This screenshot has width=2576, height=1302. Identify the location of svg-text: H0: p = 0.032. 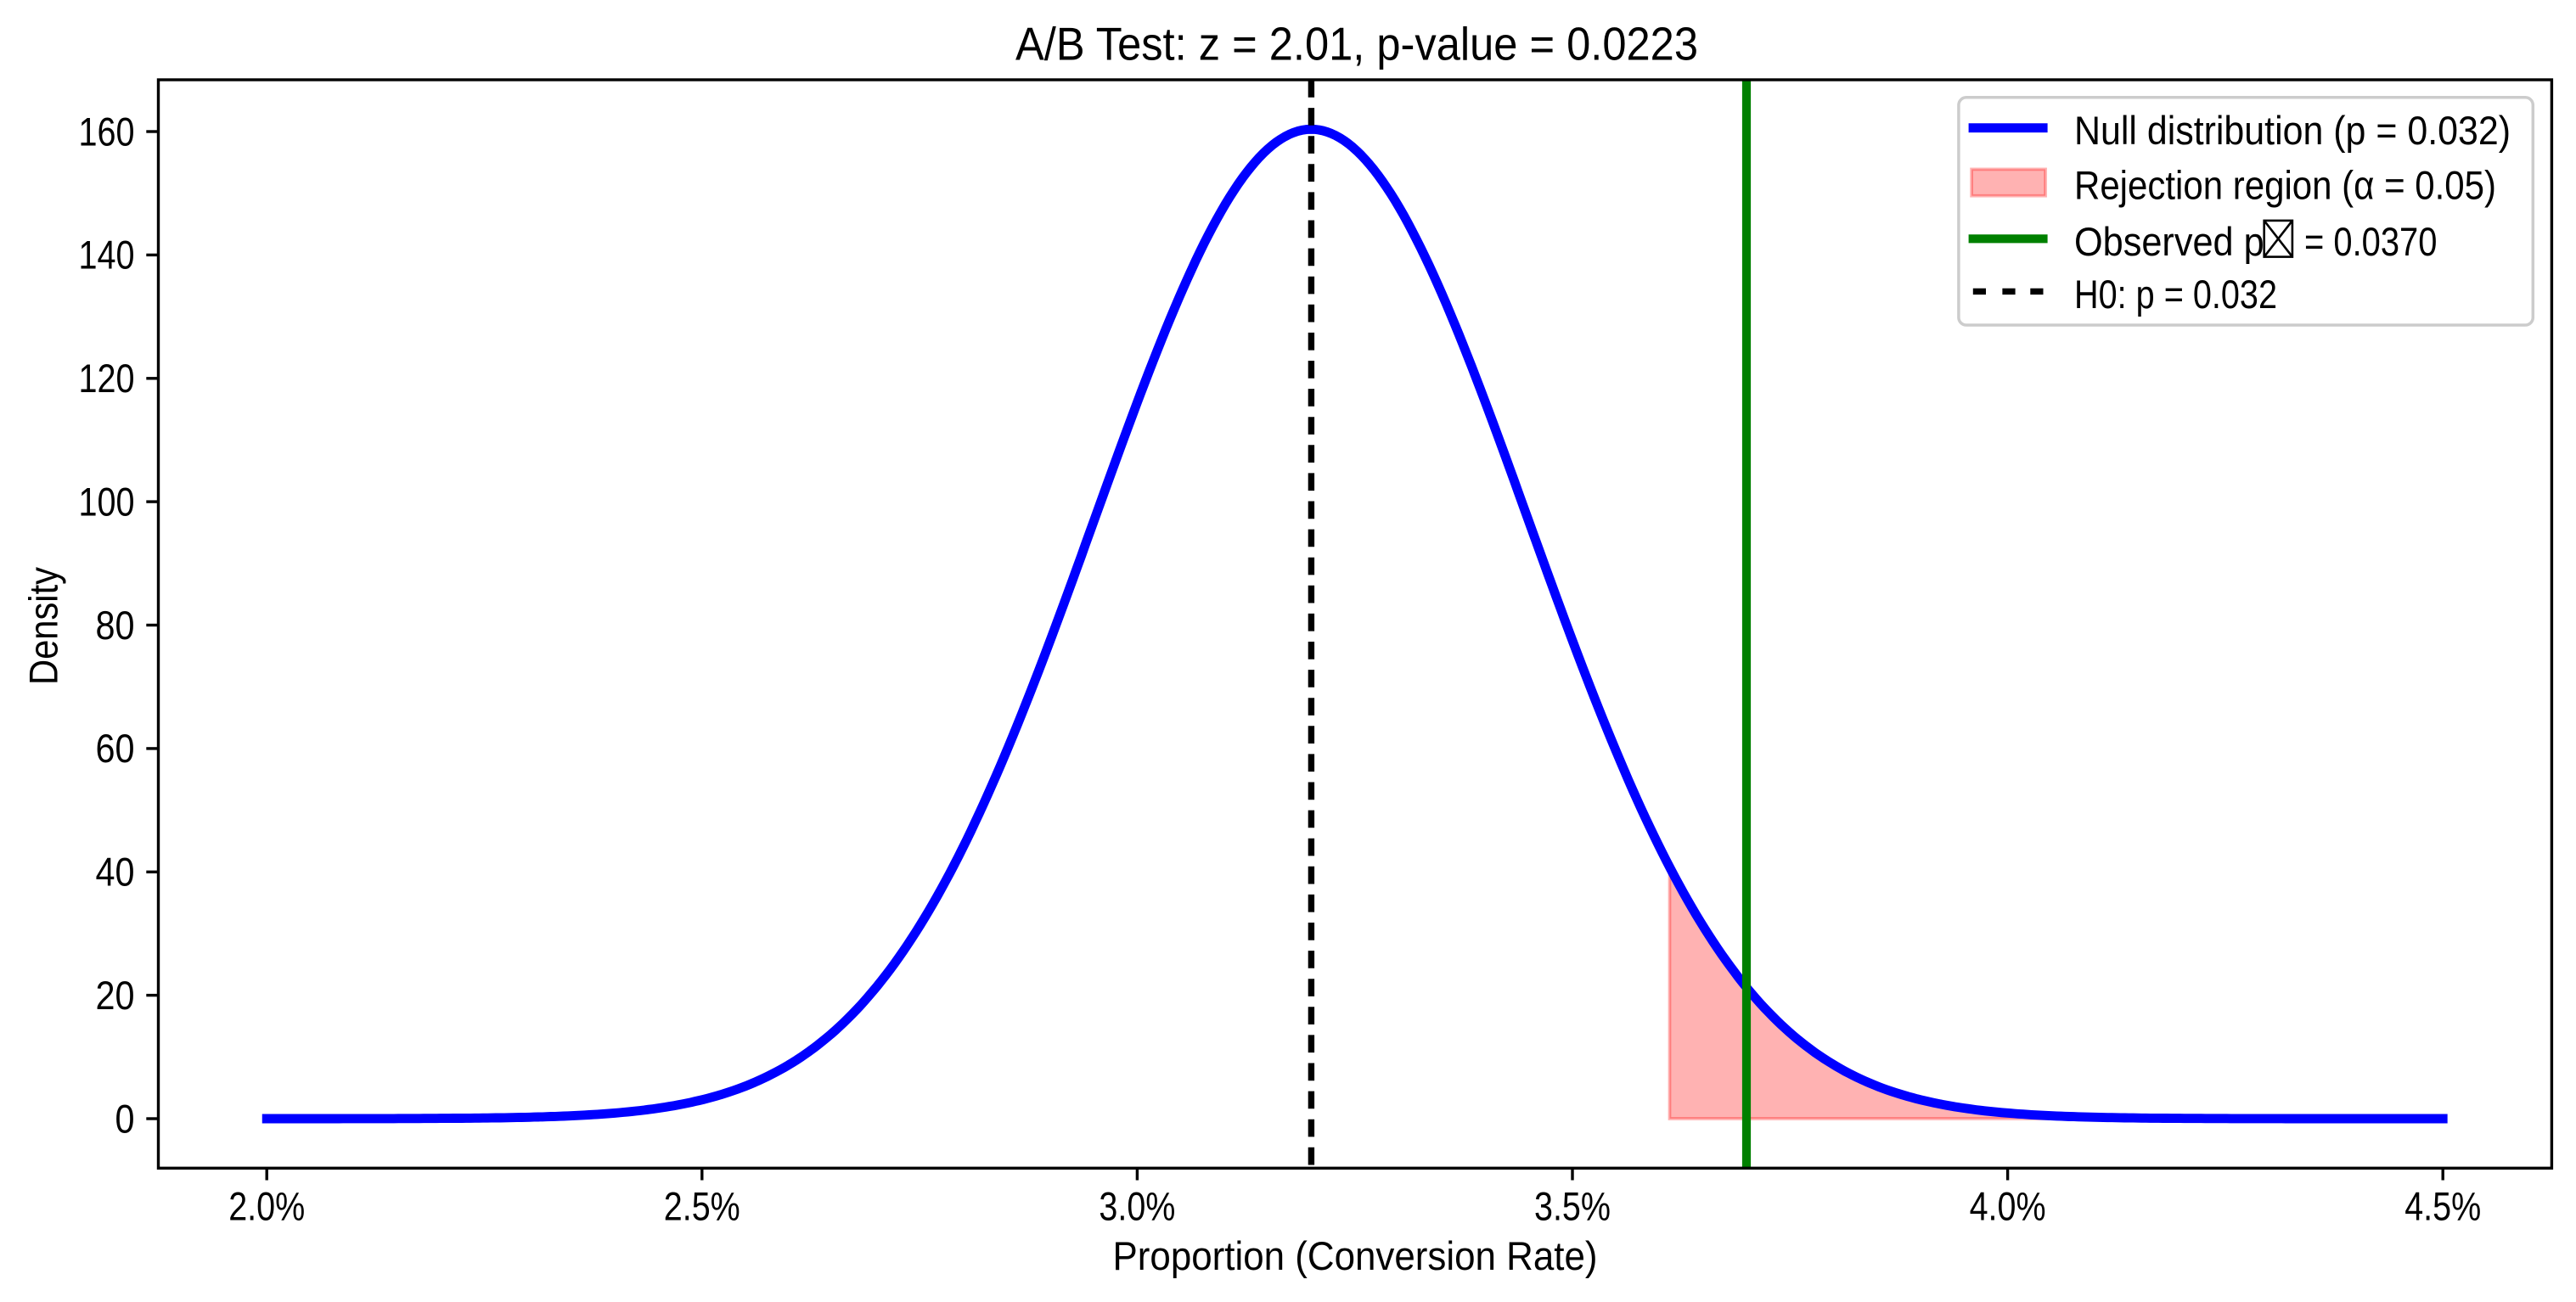
(2175, 294).